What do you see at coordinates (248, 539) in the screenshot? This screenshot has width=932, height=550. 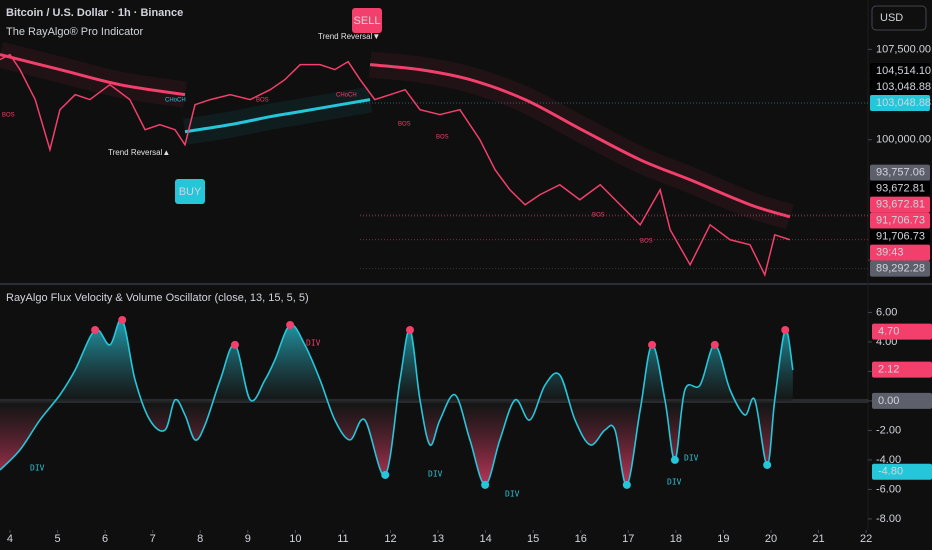 I see `x-tick-label: 9` at bounding box center [248, 539].